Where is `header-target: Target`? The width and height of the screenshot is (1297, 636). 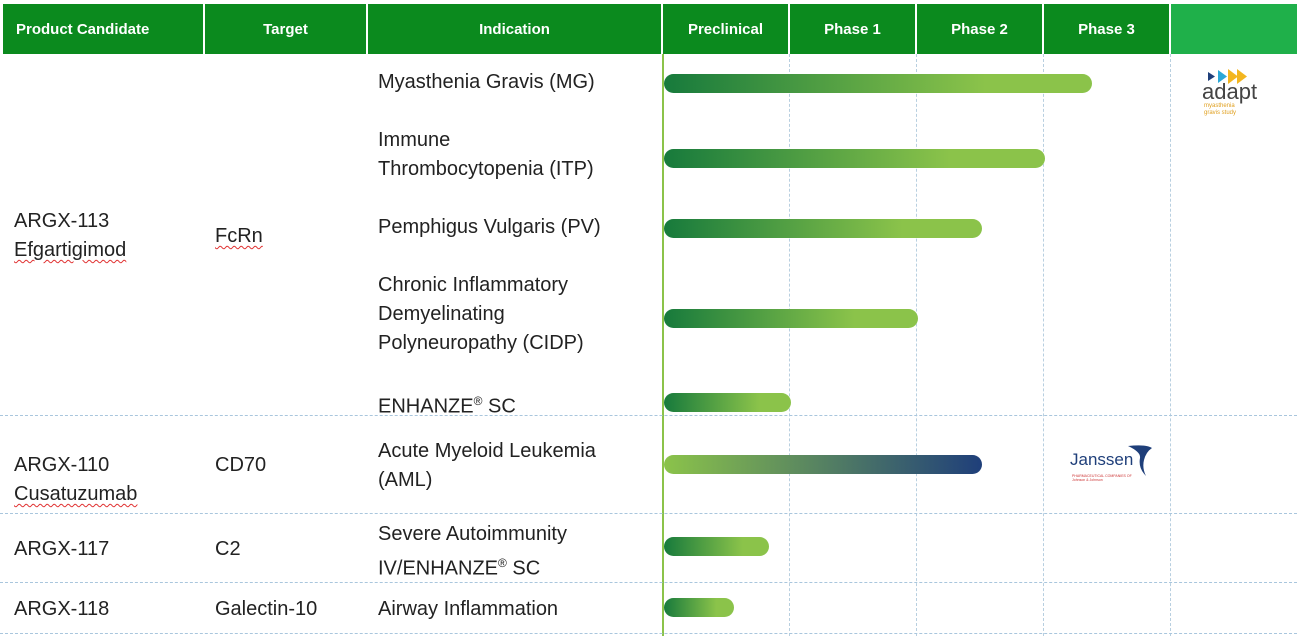 header-target: Target is located at coordinates (285, 29).